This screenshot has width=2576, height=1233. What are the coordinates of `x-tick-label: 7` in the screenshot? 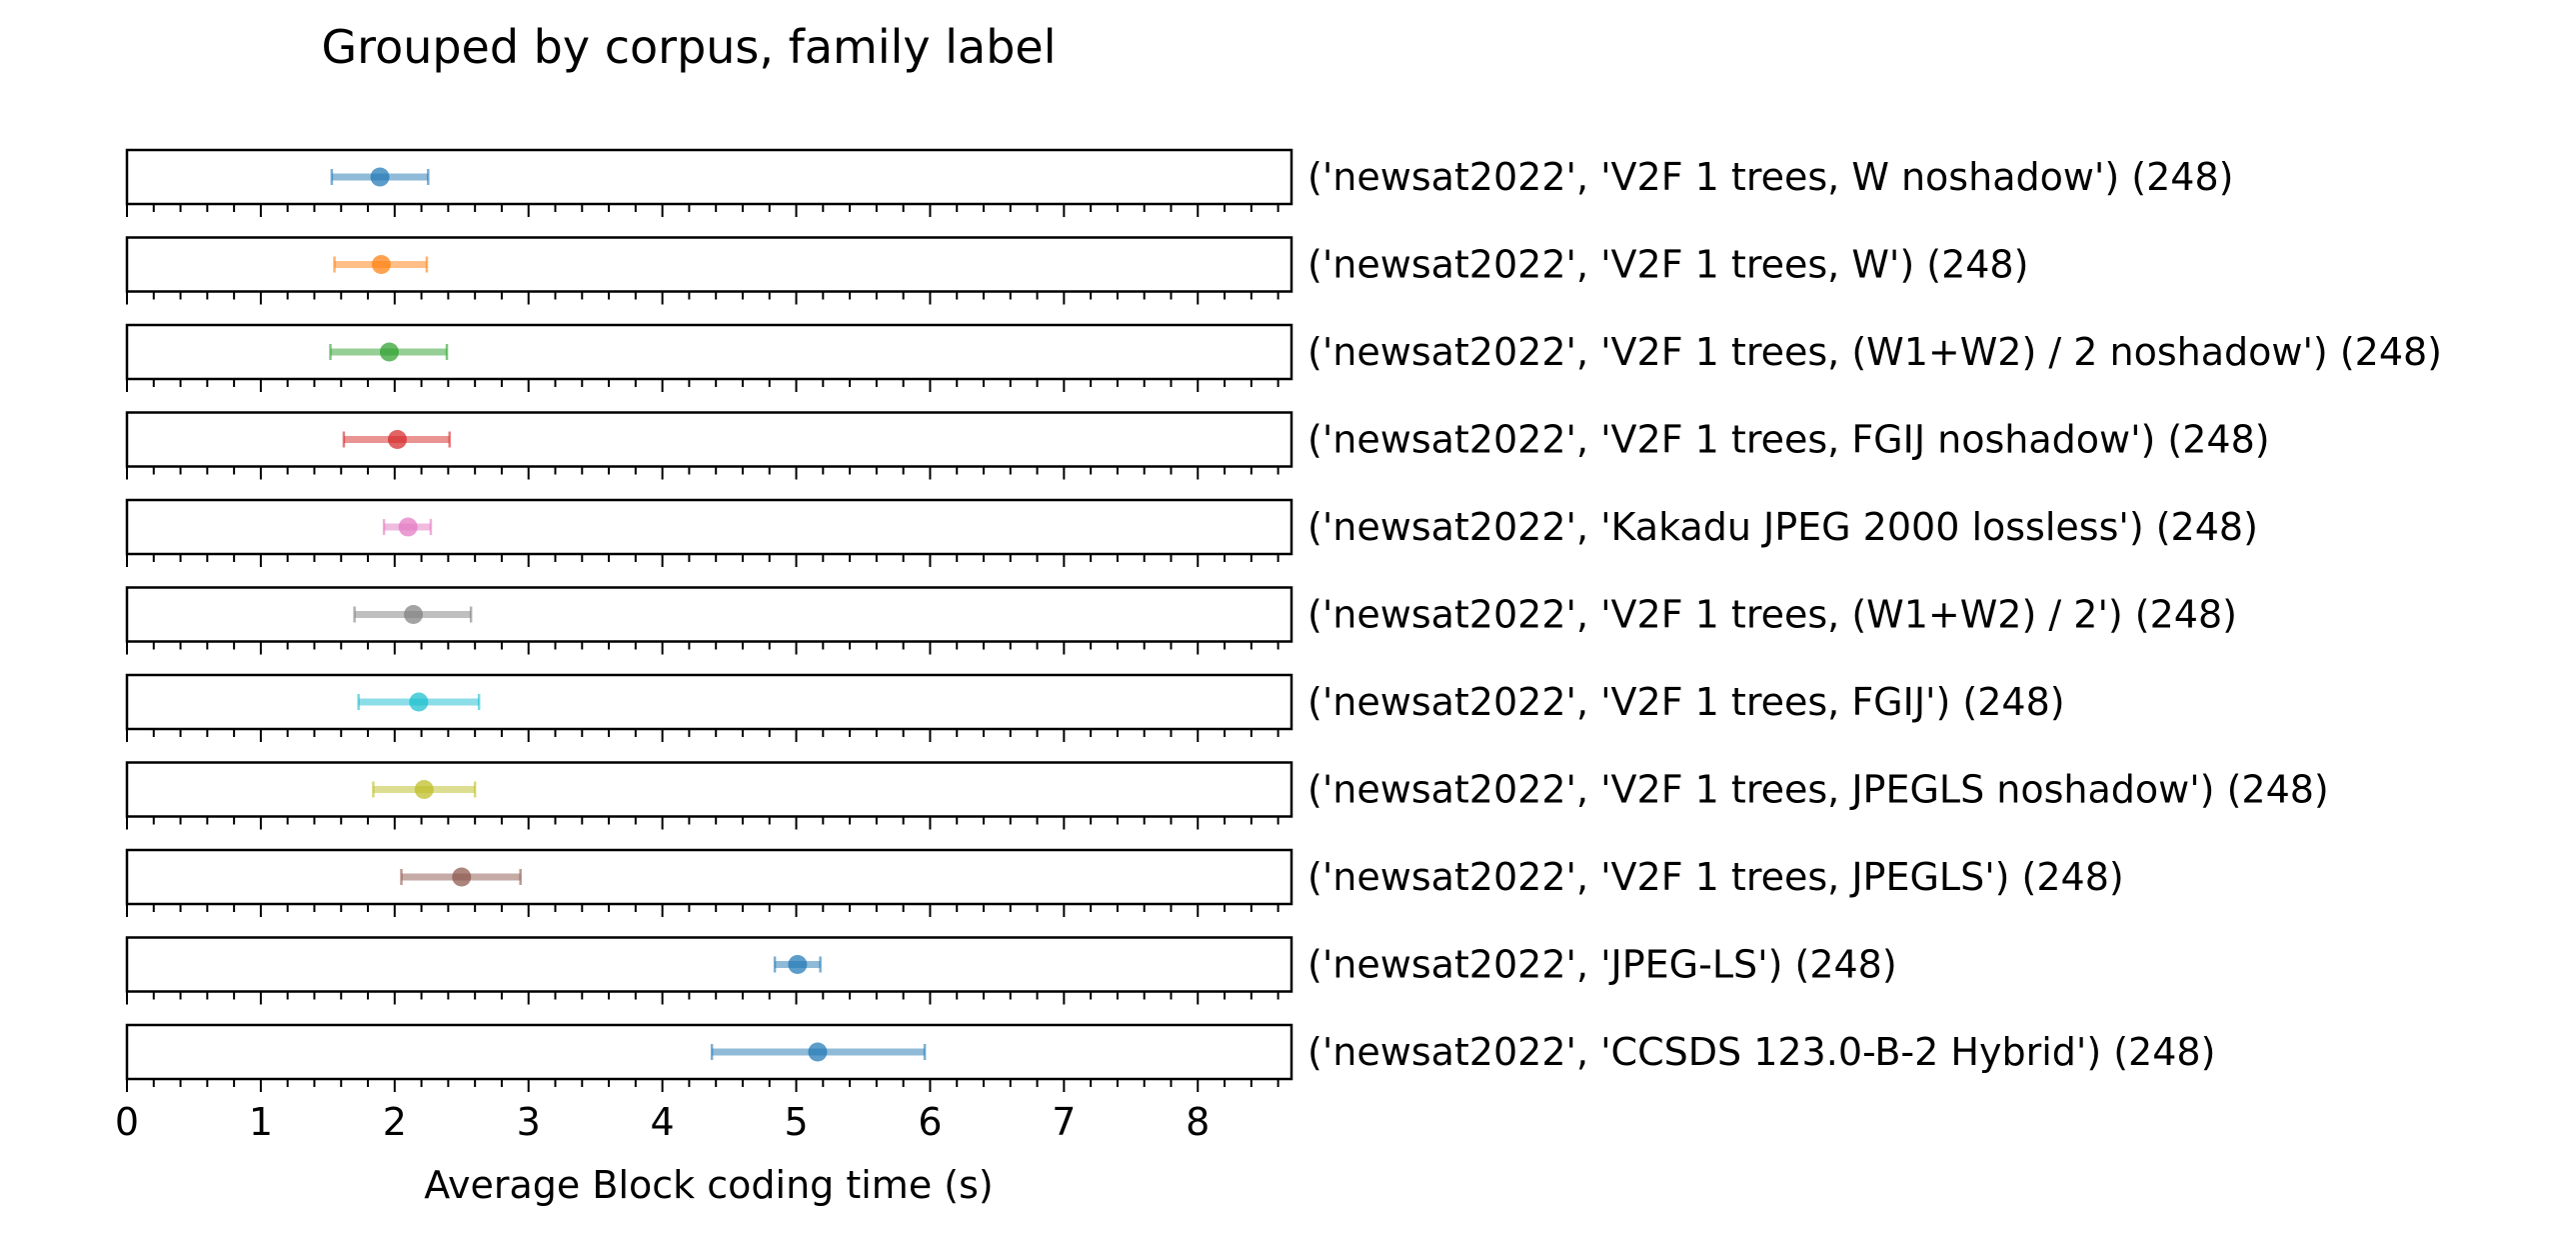 It's located at (1064, 1122).